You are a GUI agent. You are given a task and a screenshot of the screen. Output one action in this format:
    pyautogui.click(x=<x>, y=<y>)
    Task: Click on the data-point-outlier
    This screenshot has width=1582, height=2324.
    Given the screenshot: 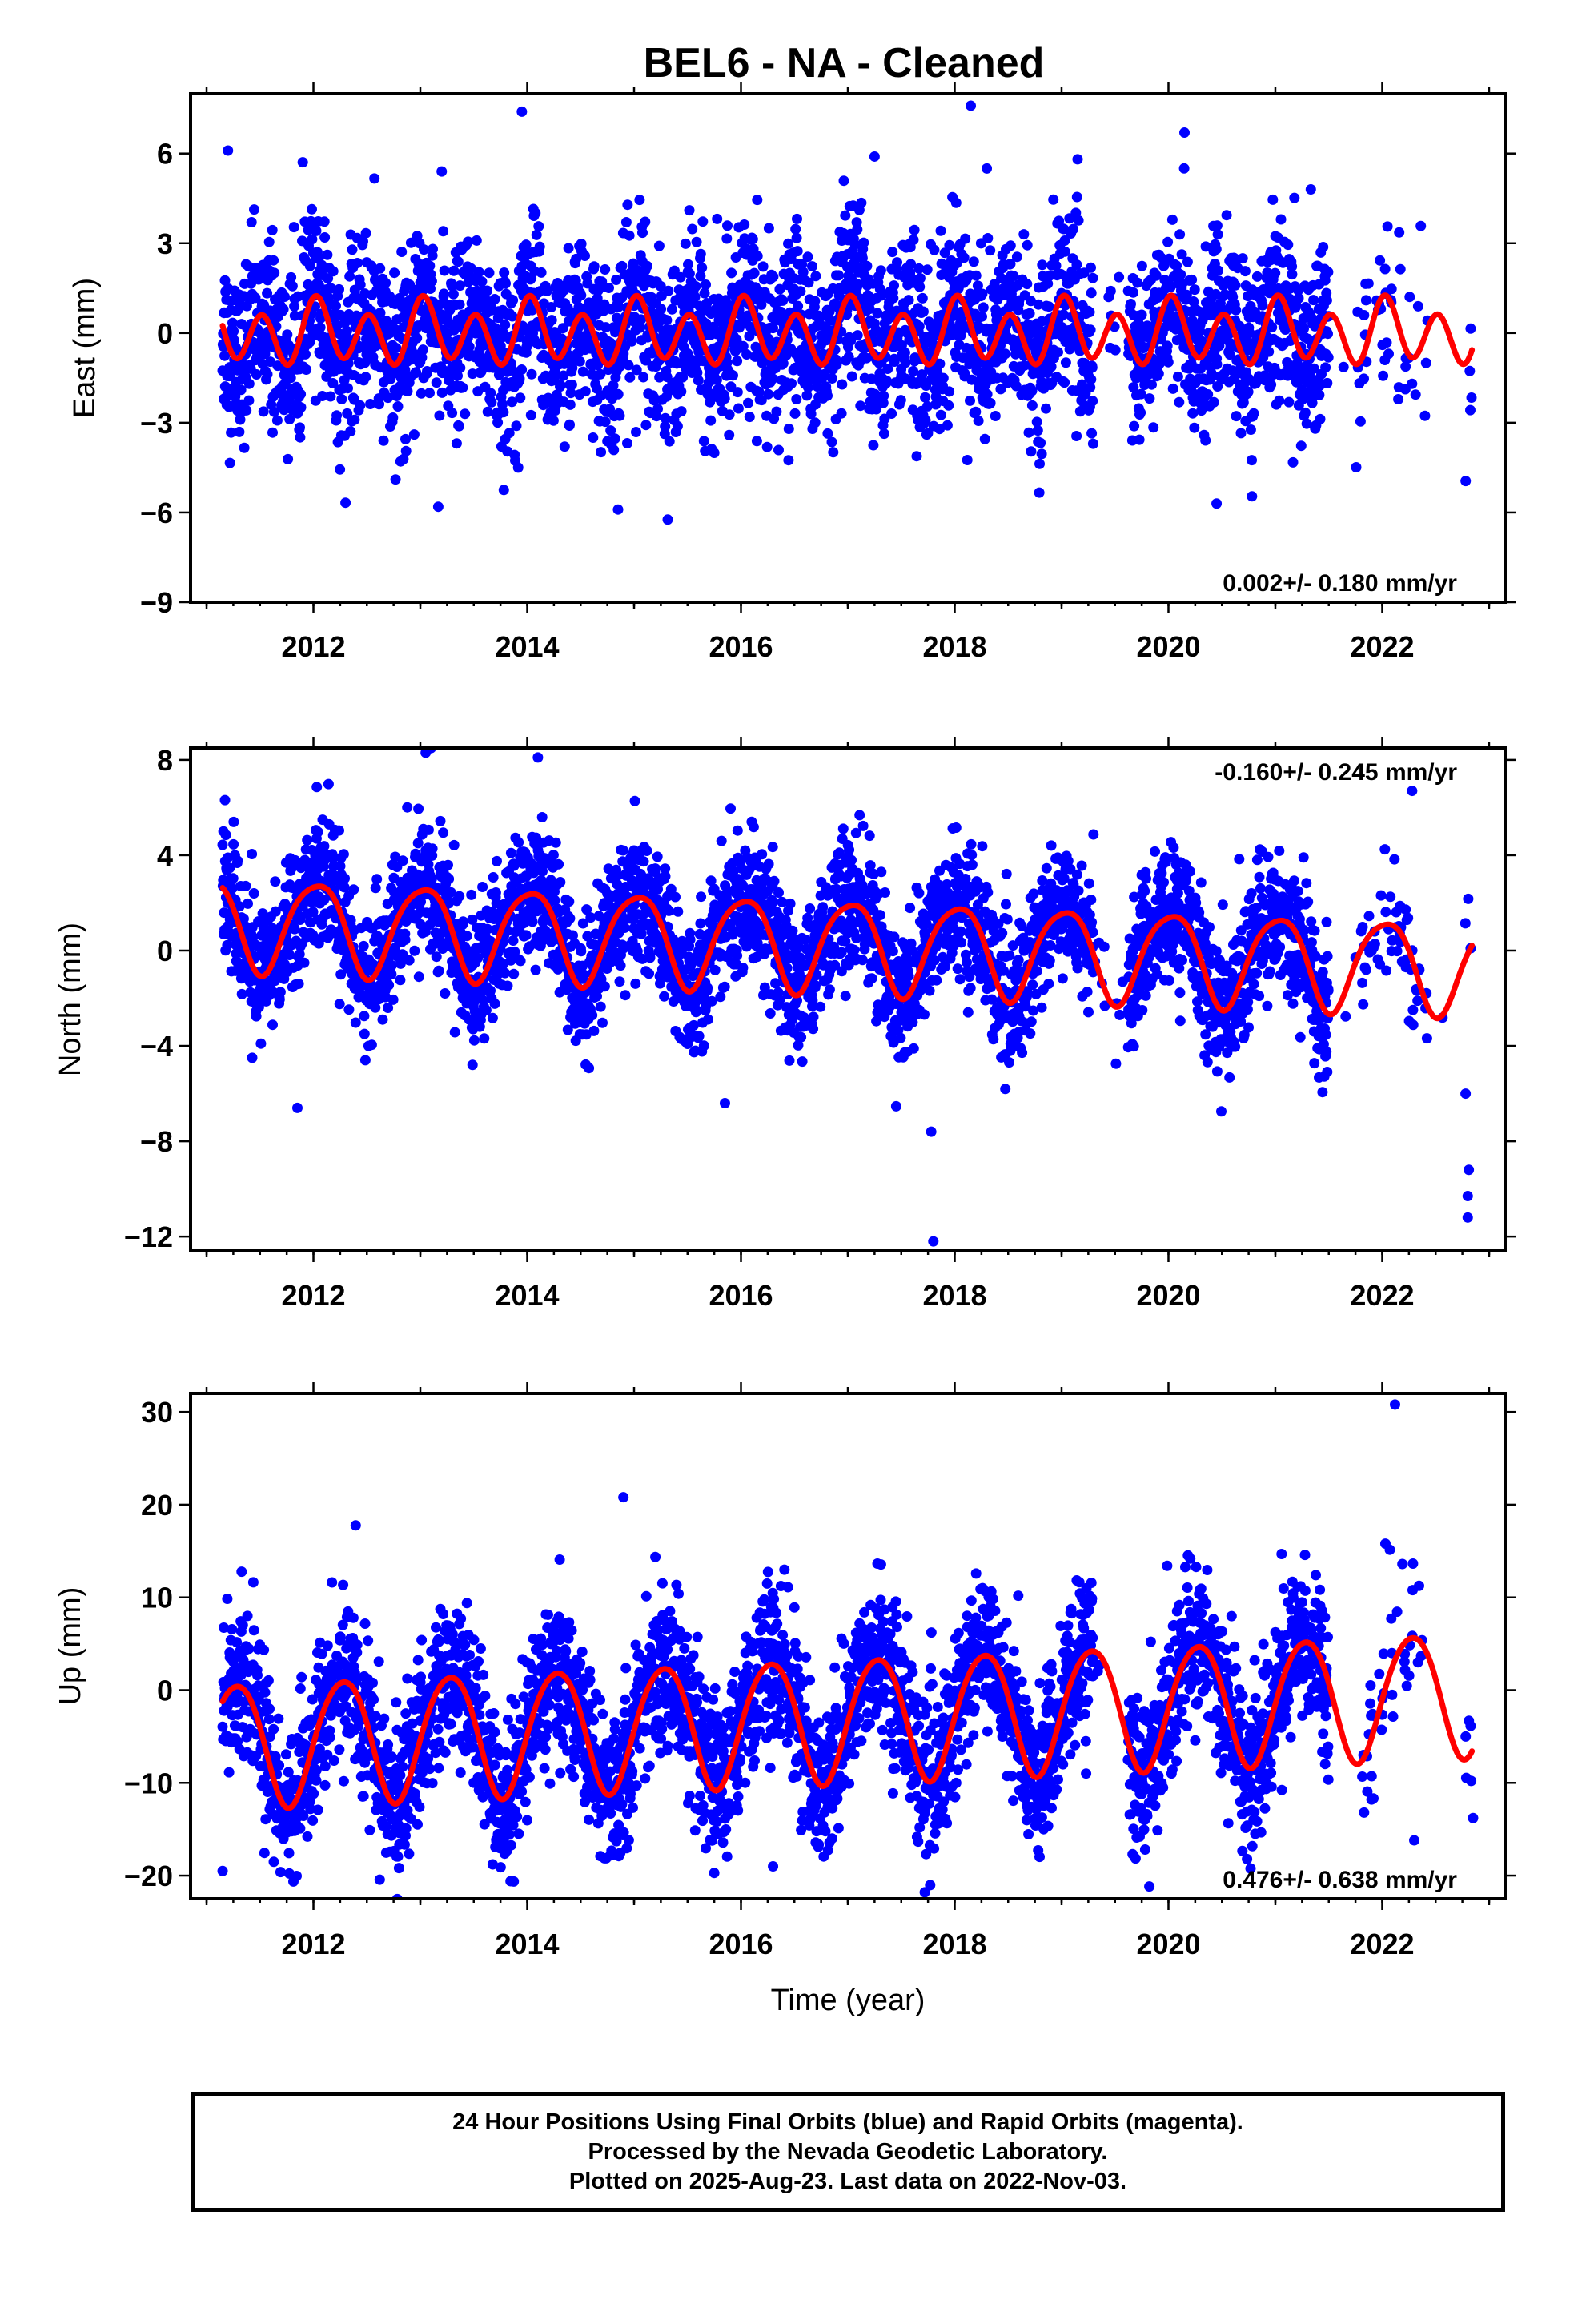 What is the action you would take?
    pyautogui.click(x=987, y=168)
    